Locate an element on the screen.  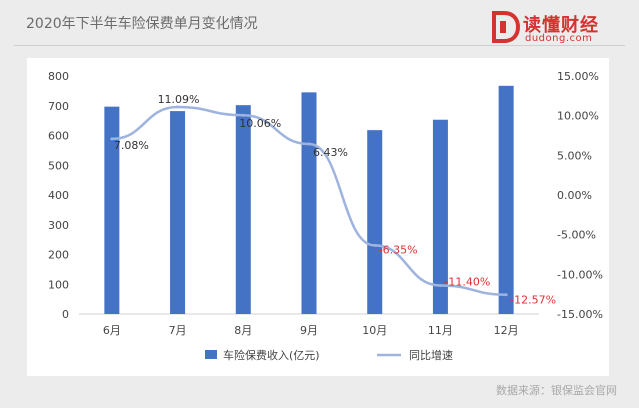
line-data-label: -6.35% is located at coordinates (398, 249).